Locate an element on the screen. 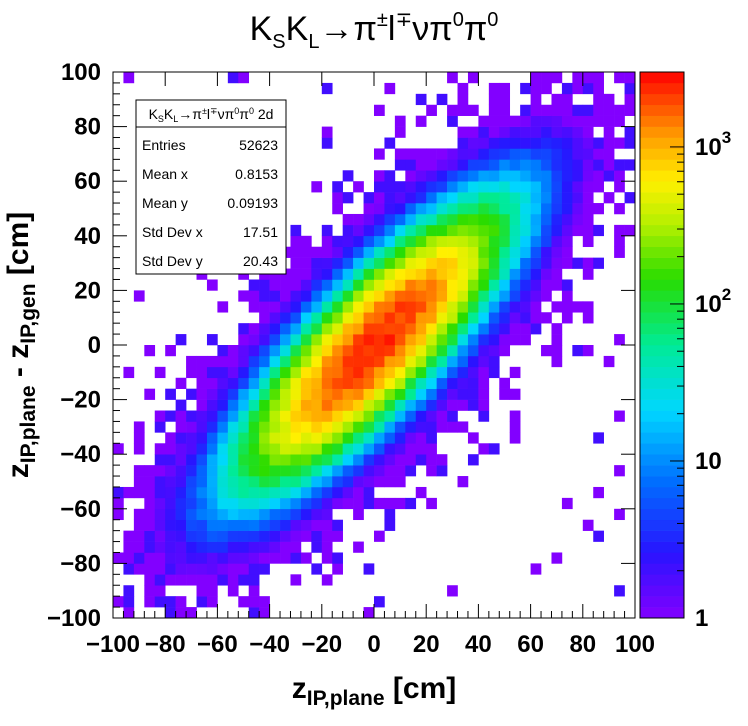  y-axis-title: zIP,plane - zIP,gen [cm] is located at coordinates (21, 345).